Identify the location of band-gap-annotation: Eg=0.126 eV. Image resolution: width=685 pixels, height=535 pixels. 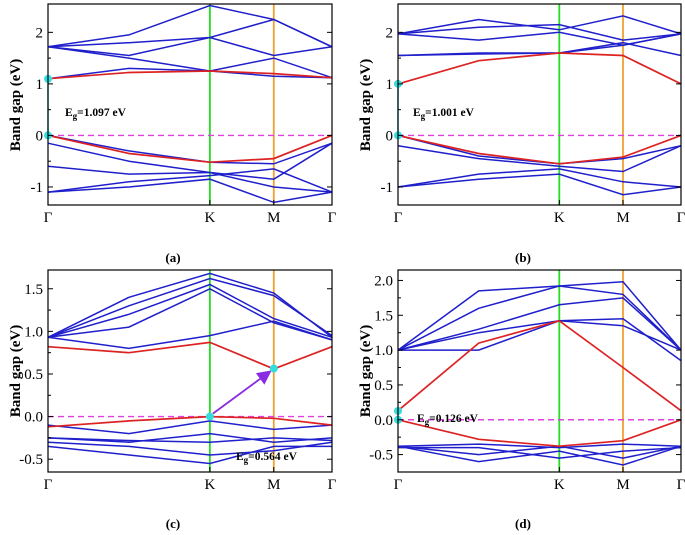
(448, 420).